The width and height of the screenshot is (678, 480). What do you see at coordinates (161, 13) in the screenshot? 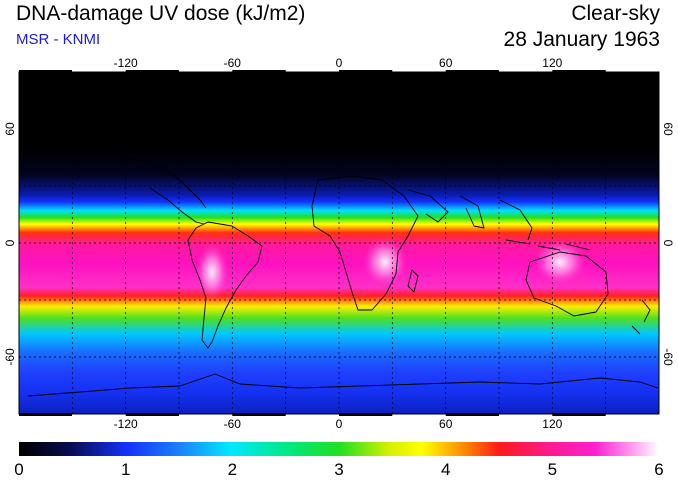
I see `map-title: DNA-damage UV dose (kJ/m2)` at bounding box center [161, 13].